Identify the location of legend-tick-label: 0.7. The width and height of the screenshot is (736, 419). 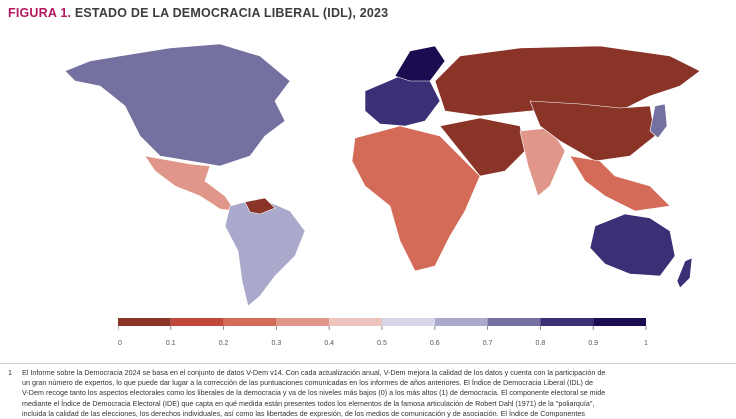
(488, 343).